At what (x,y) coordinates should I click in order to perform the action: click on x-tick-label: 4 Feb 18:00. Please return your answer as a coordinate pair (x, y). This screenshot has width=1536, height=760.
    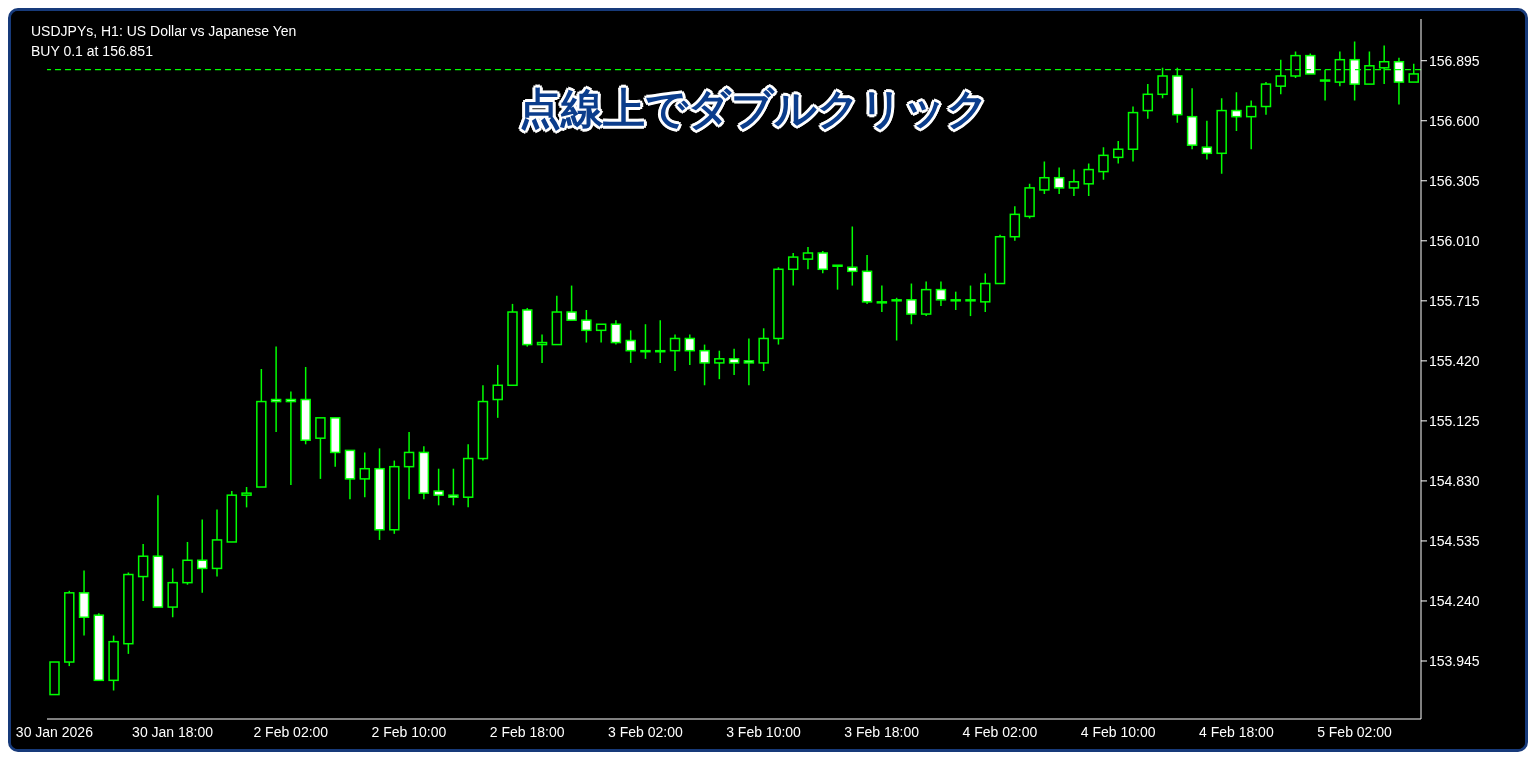
    Looking at the image, I should click on (1236, 731).